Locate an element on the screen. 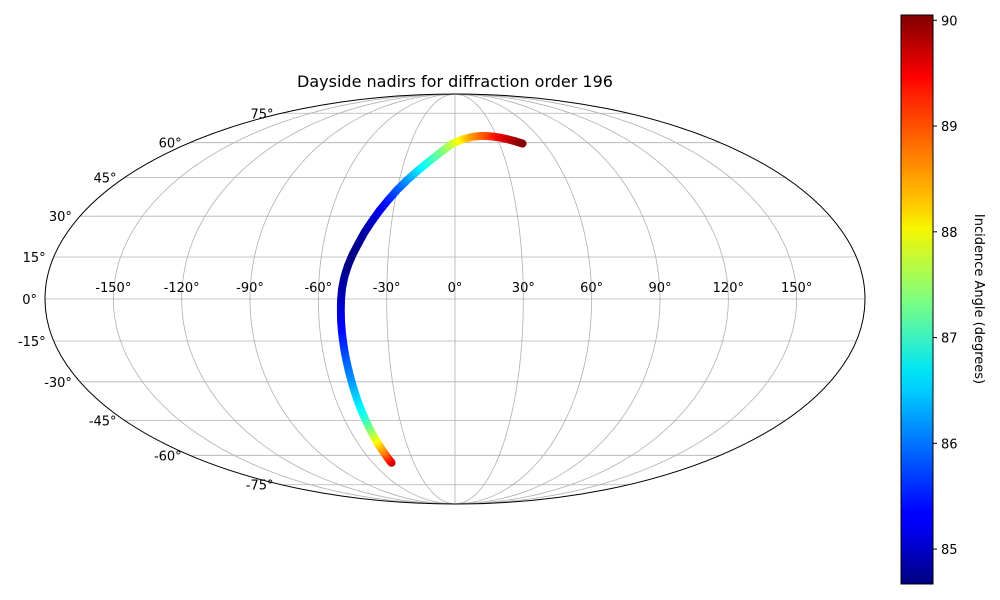 This screenshot has width=1000, height=600. colorbar-tick-label: 88 is located at coordinates (949, 233).